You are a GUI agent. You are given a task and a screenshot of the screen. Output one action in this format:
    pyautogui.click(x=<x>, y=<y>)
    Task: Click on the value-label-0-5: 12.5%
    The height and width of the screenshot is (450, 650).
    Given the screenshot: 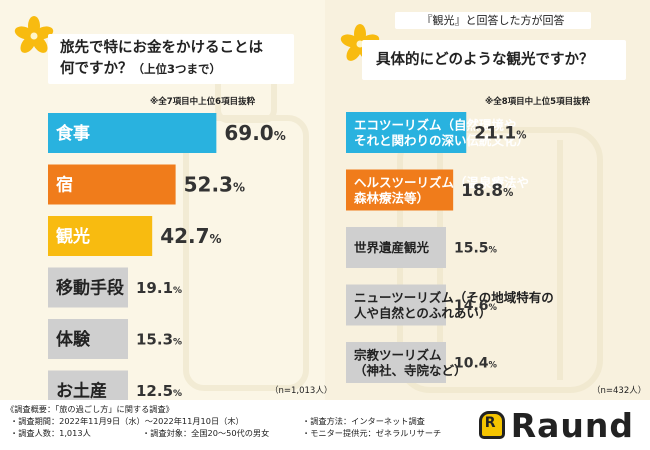 What is the action you would take?
    pyautogui.click(x=159, y=391)
    